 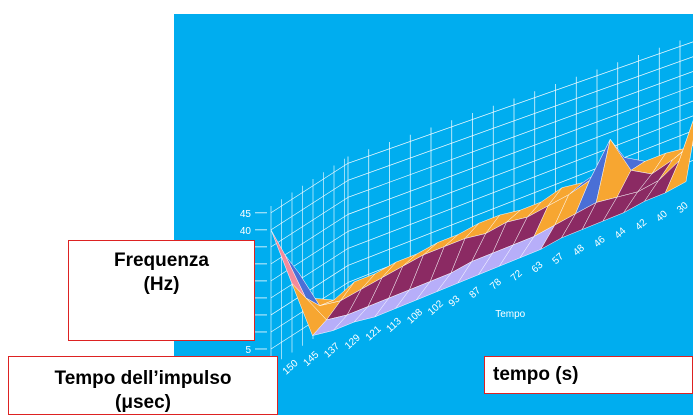 I want to click on x-tick-label: 87, so click(x=476, y=293).